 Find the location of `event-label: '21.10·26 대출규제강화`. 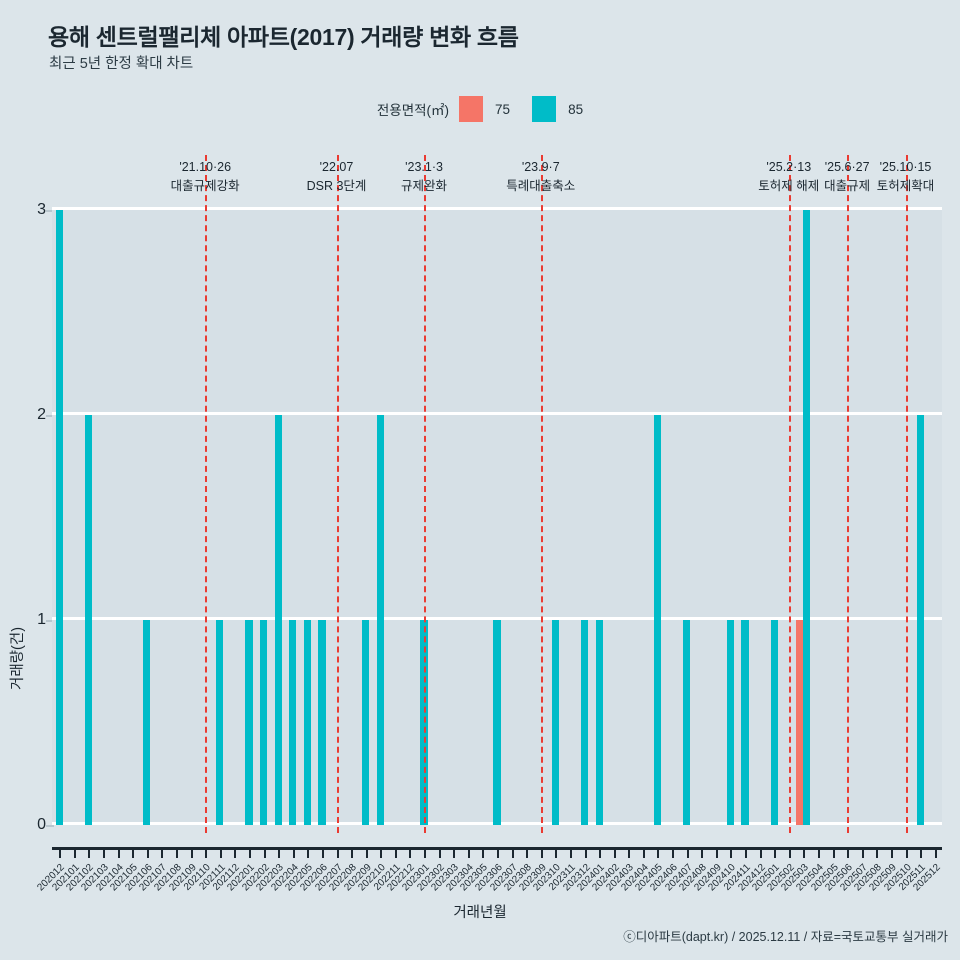

event-label: '21.10·26 대출규제강화 is located at coordinates (205, 177).